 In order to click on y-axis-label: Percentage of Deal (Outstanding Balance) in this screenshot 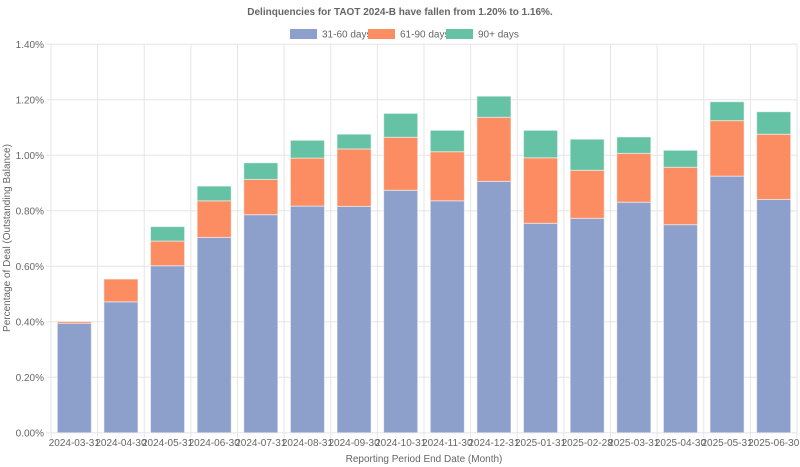, I will do `click(7, 238)`.